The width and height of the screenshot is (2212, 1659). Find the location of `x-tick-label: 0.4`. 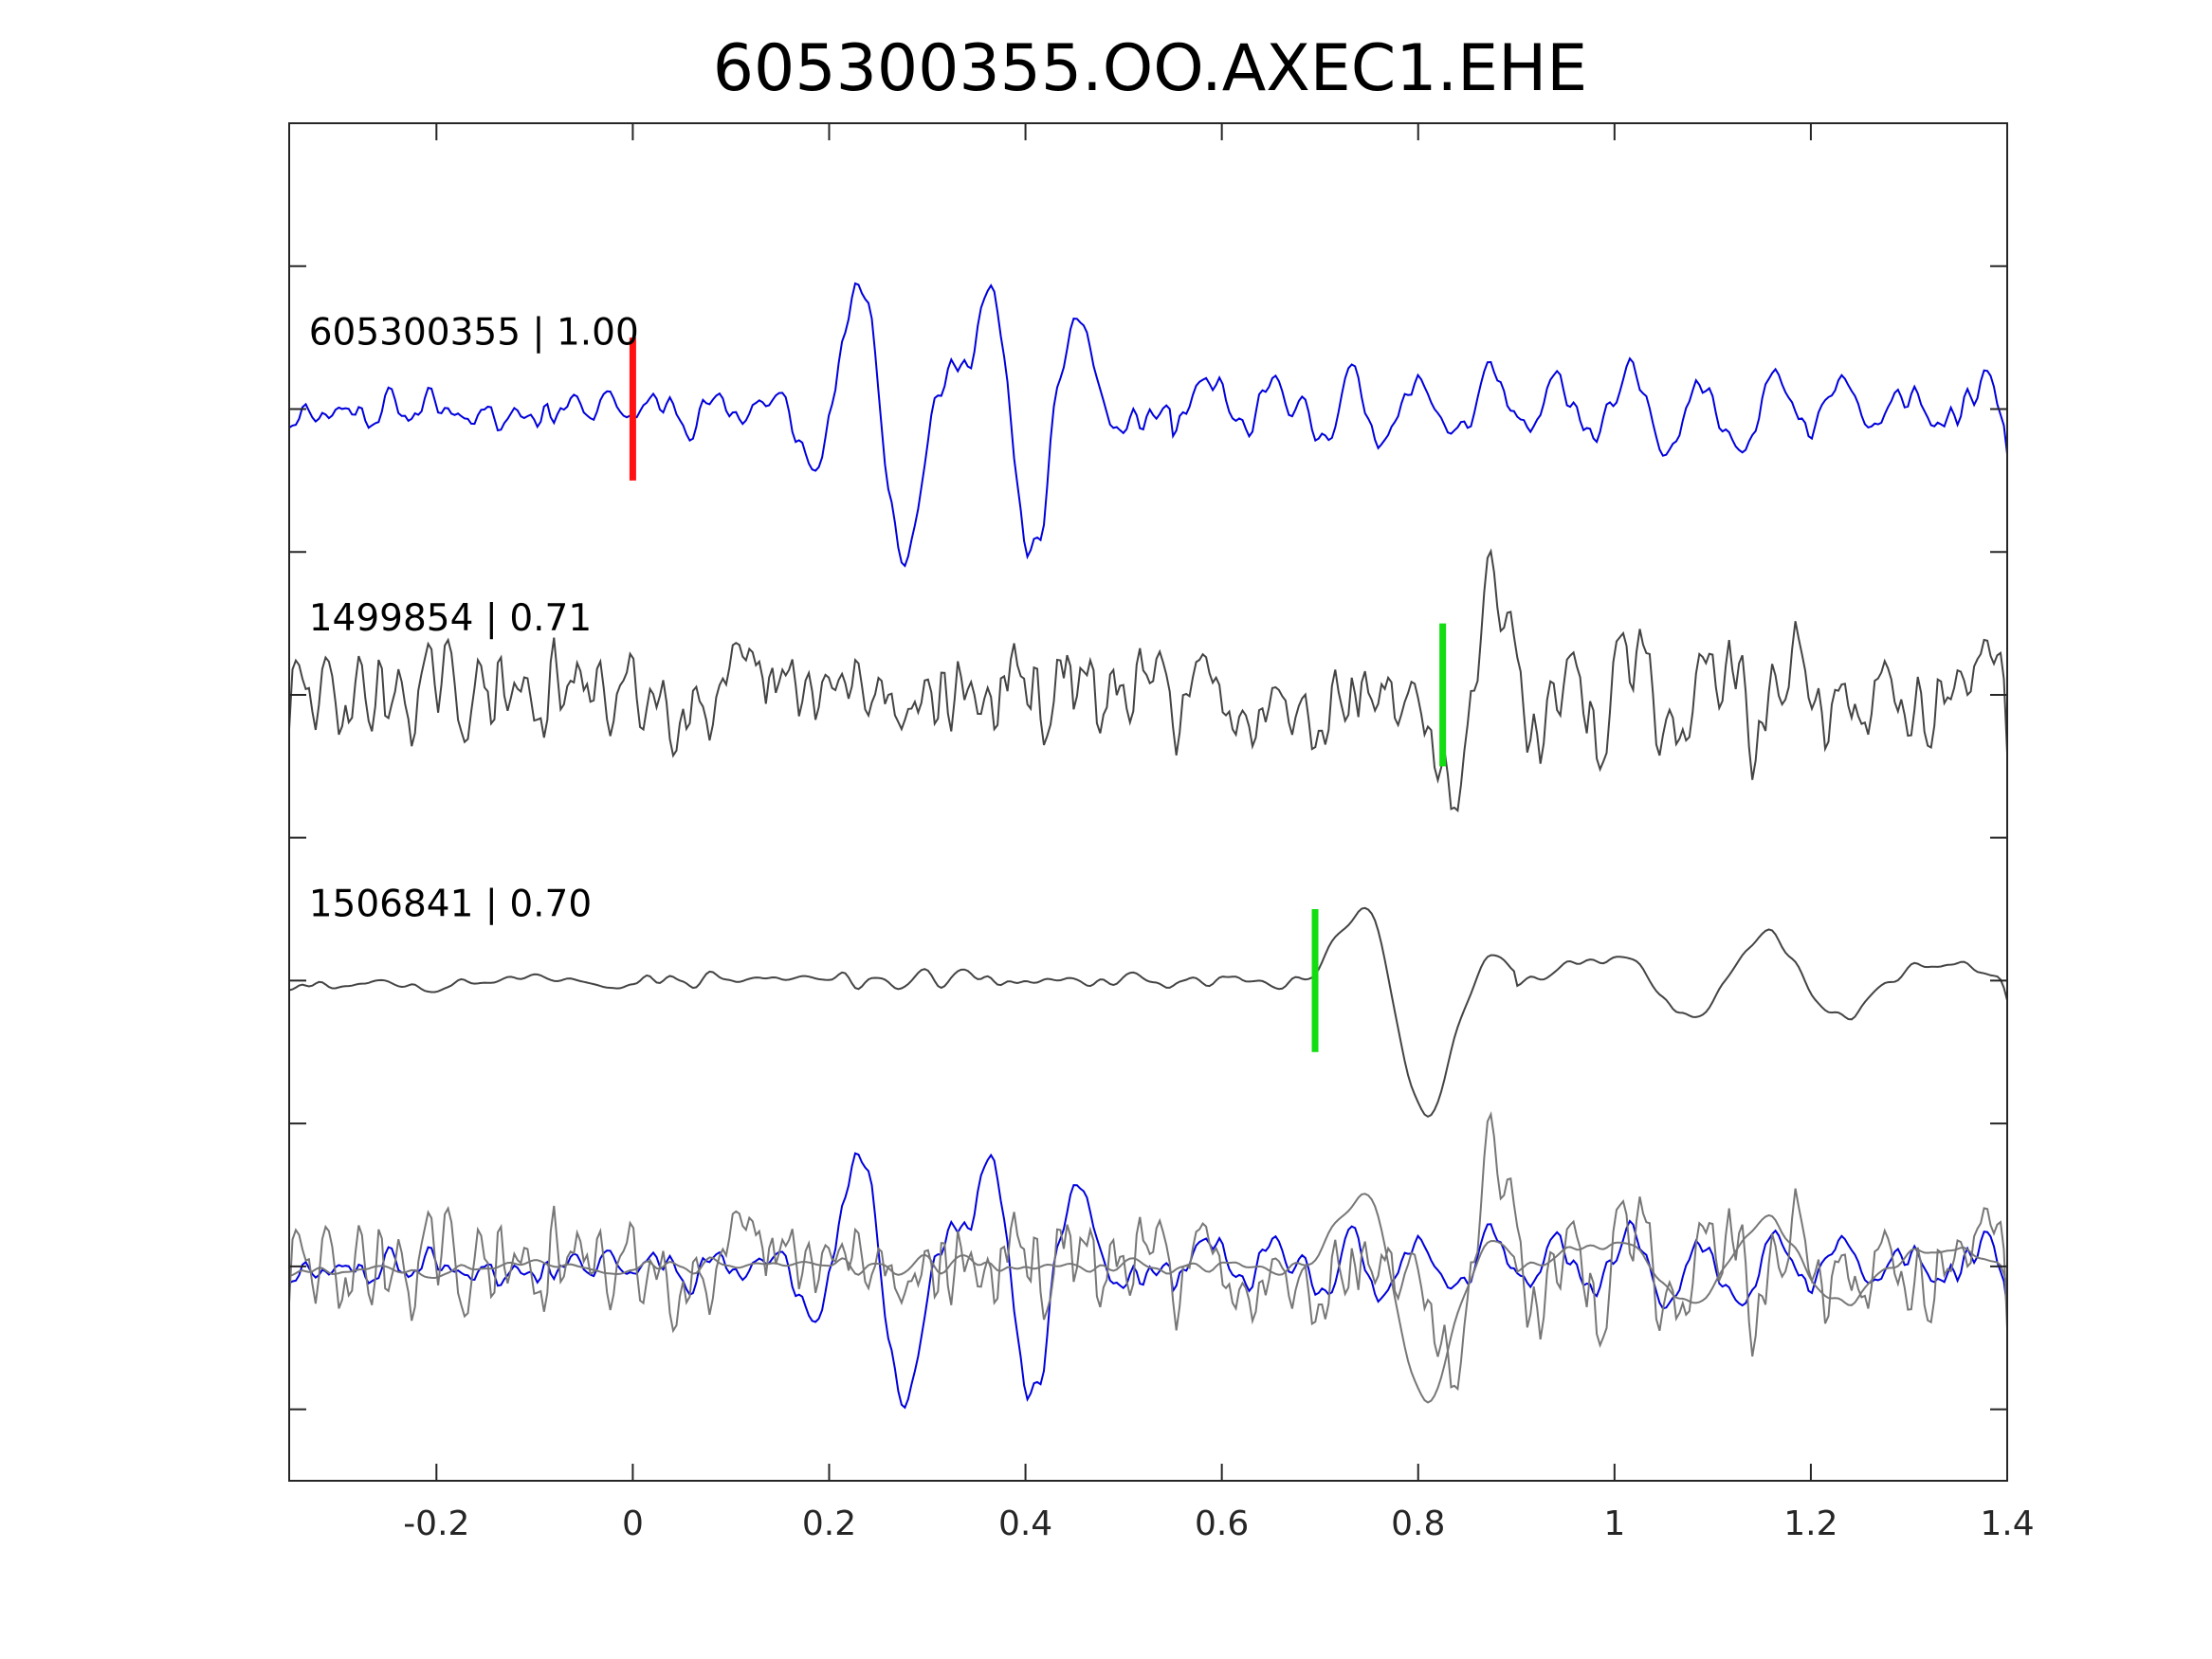

x-tick-label: 0.4 is located at coordinates (1025, 1523).